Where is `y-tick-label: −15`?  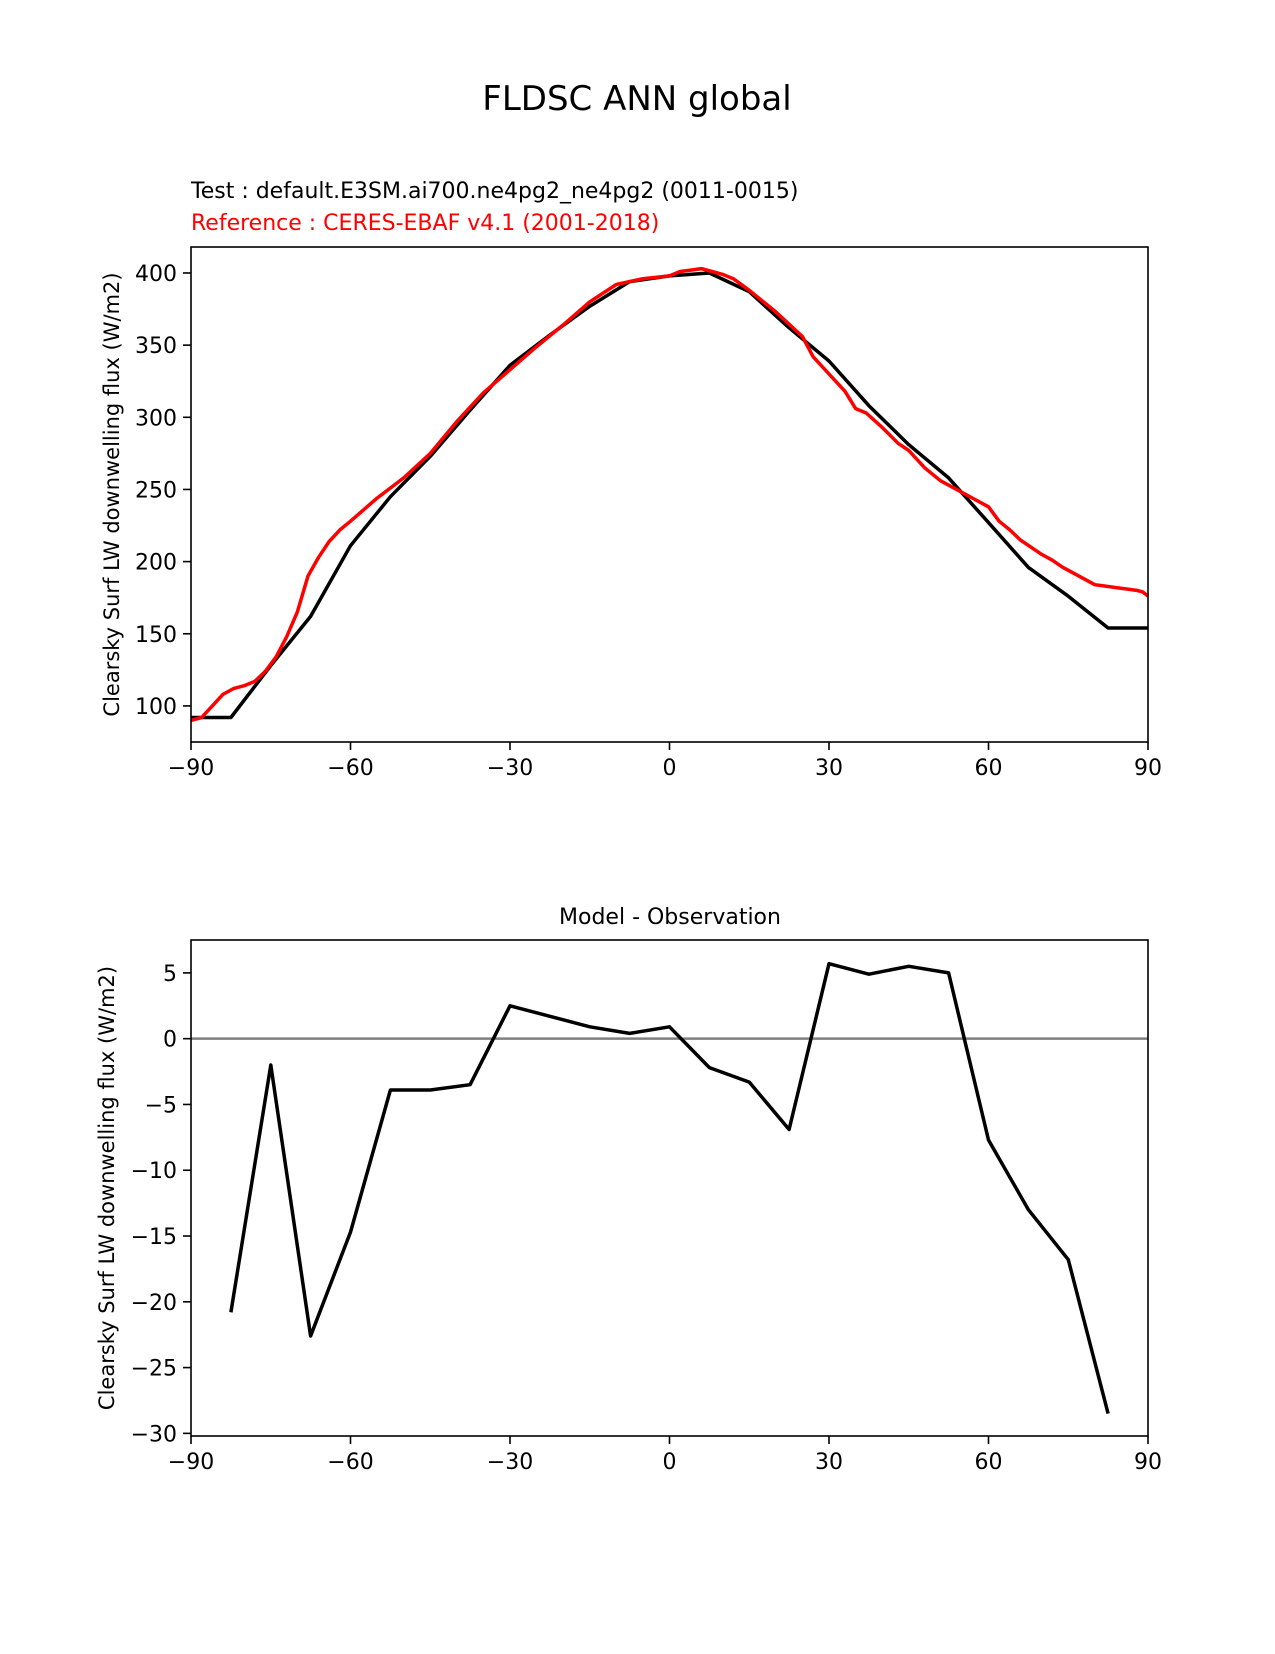
y-tick-label: −15 is located at coordinates (154, 1237).